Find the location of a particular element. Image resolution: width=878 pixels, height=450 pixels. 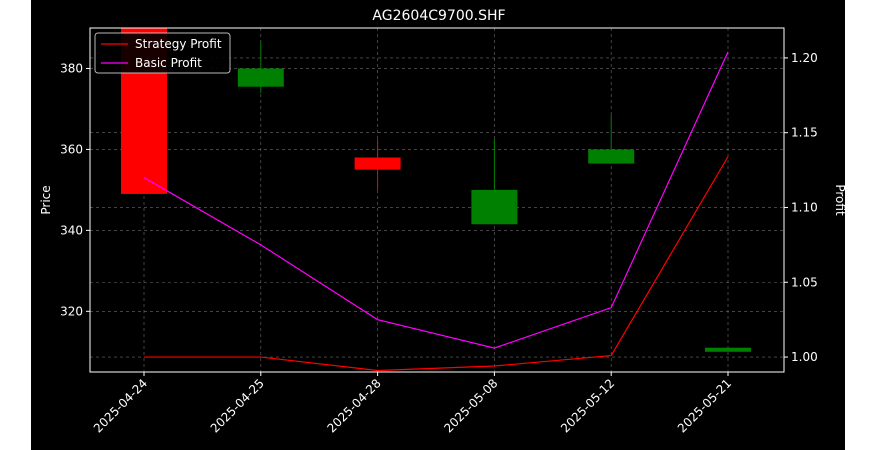

left-tick-label: 360 is located at coordinates (71, 149).